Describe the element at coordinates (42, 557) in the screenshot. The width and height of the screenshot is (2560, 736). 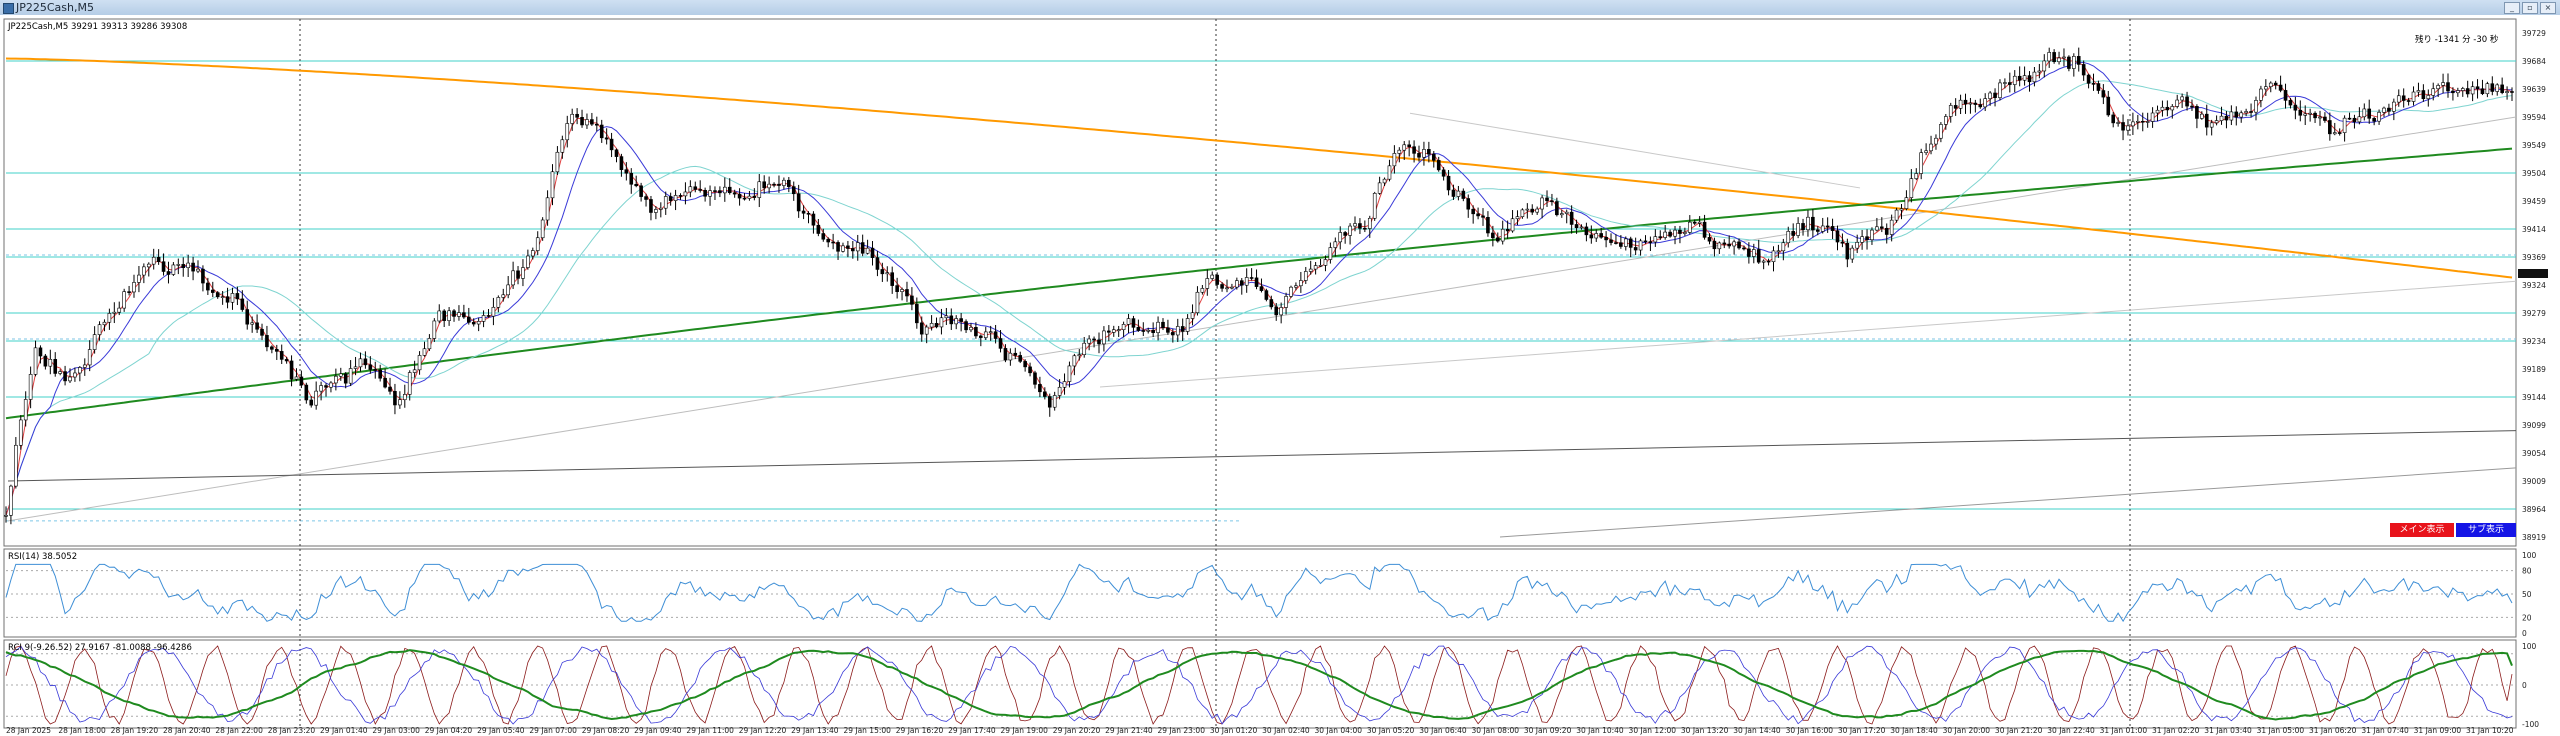
I see `rsi-pane-label: RSI(14) 38.5052` at that location.